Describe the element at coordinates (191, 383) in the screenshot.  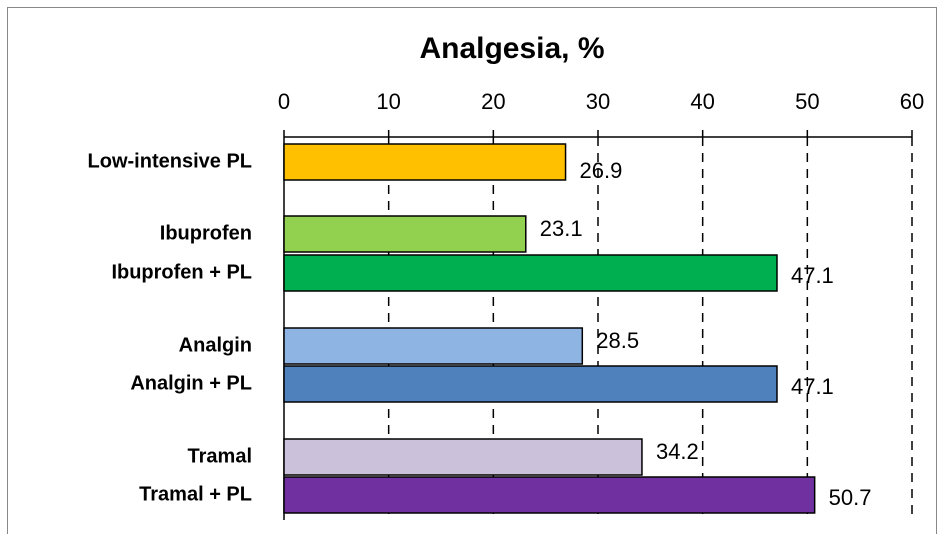
I see `category-label: Analgin + PL` at that location.